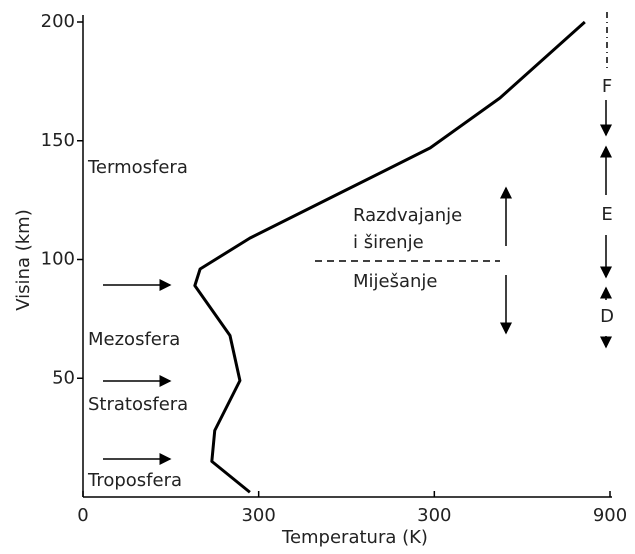 The height and width of the screenshot is (554, 635). I want to click on annotation: Stratosfera, so click(138, 404).